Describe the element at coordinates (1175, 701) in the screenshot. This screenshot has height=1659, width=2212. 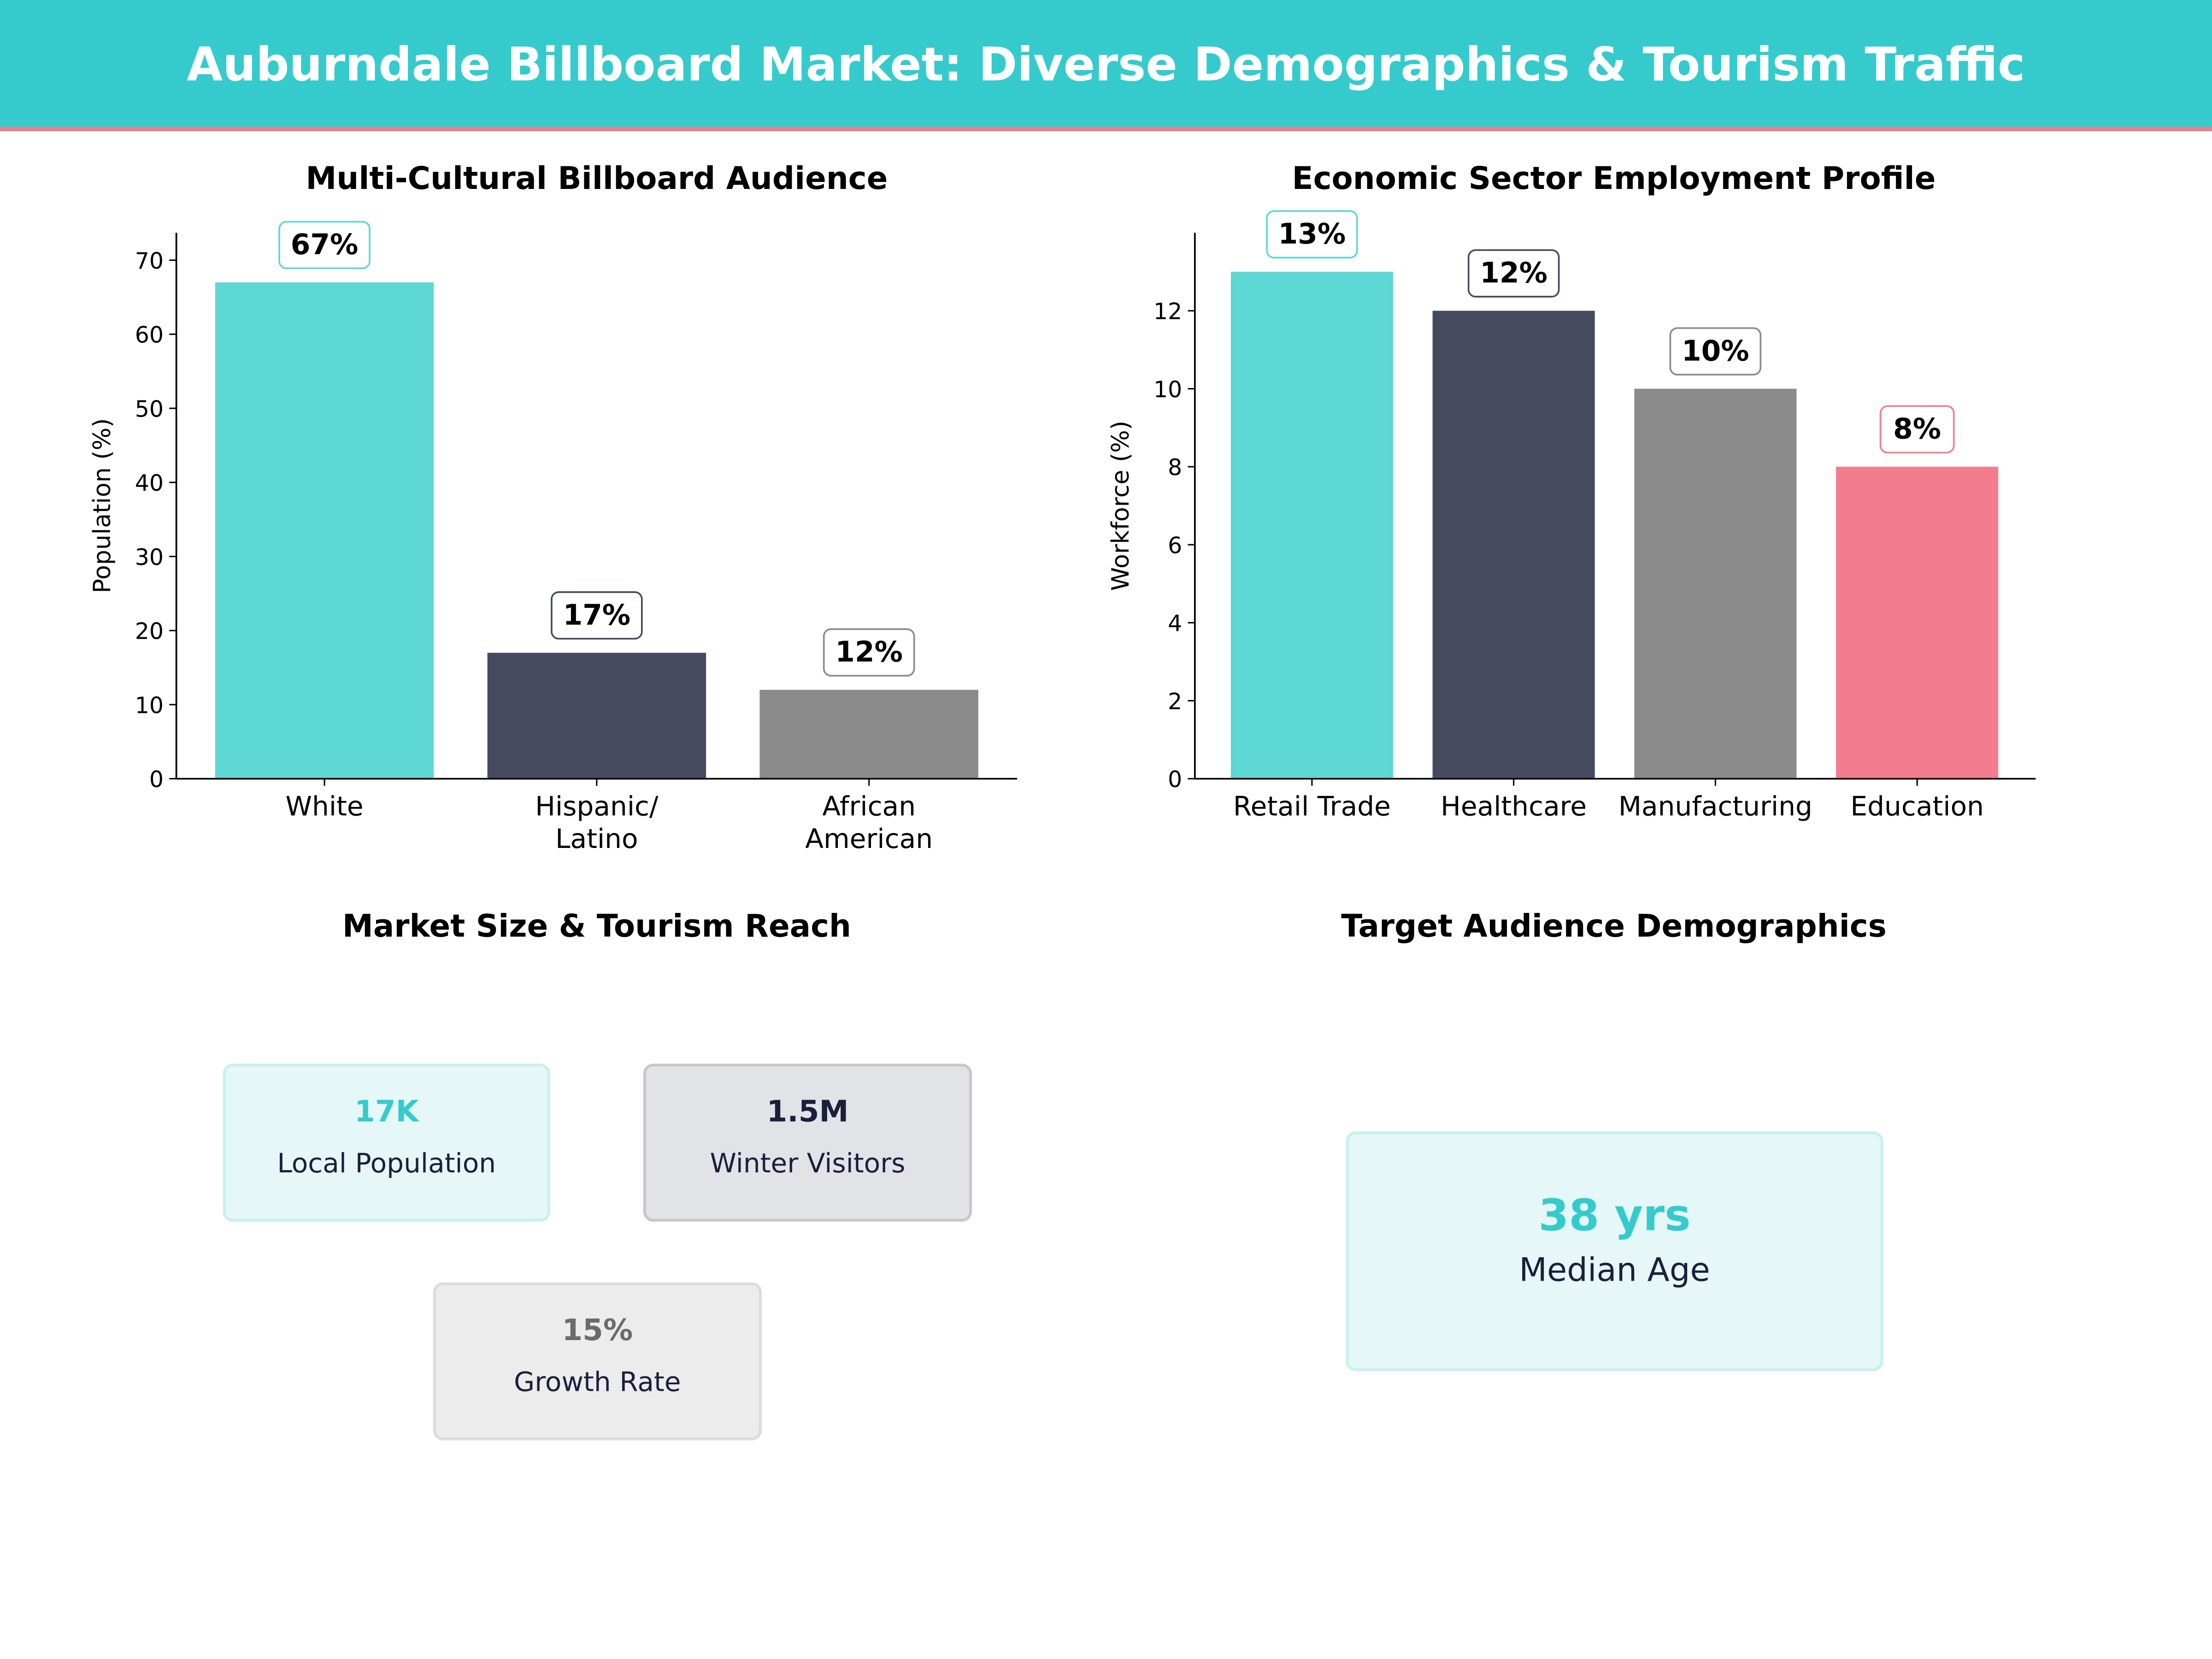
I see `y-tick-label: 2` at that location.